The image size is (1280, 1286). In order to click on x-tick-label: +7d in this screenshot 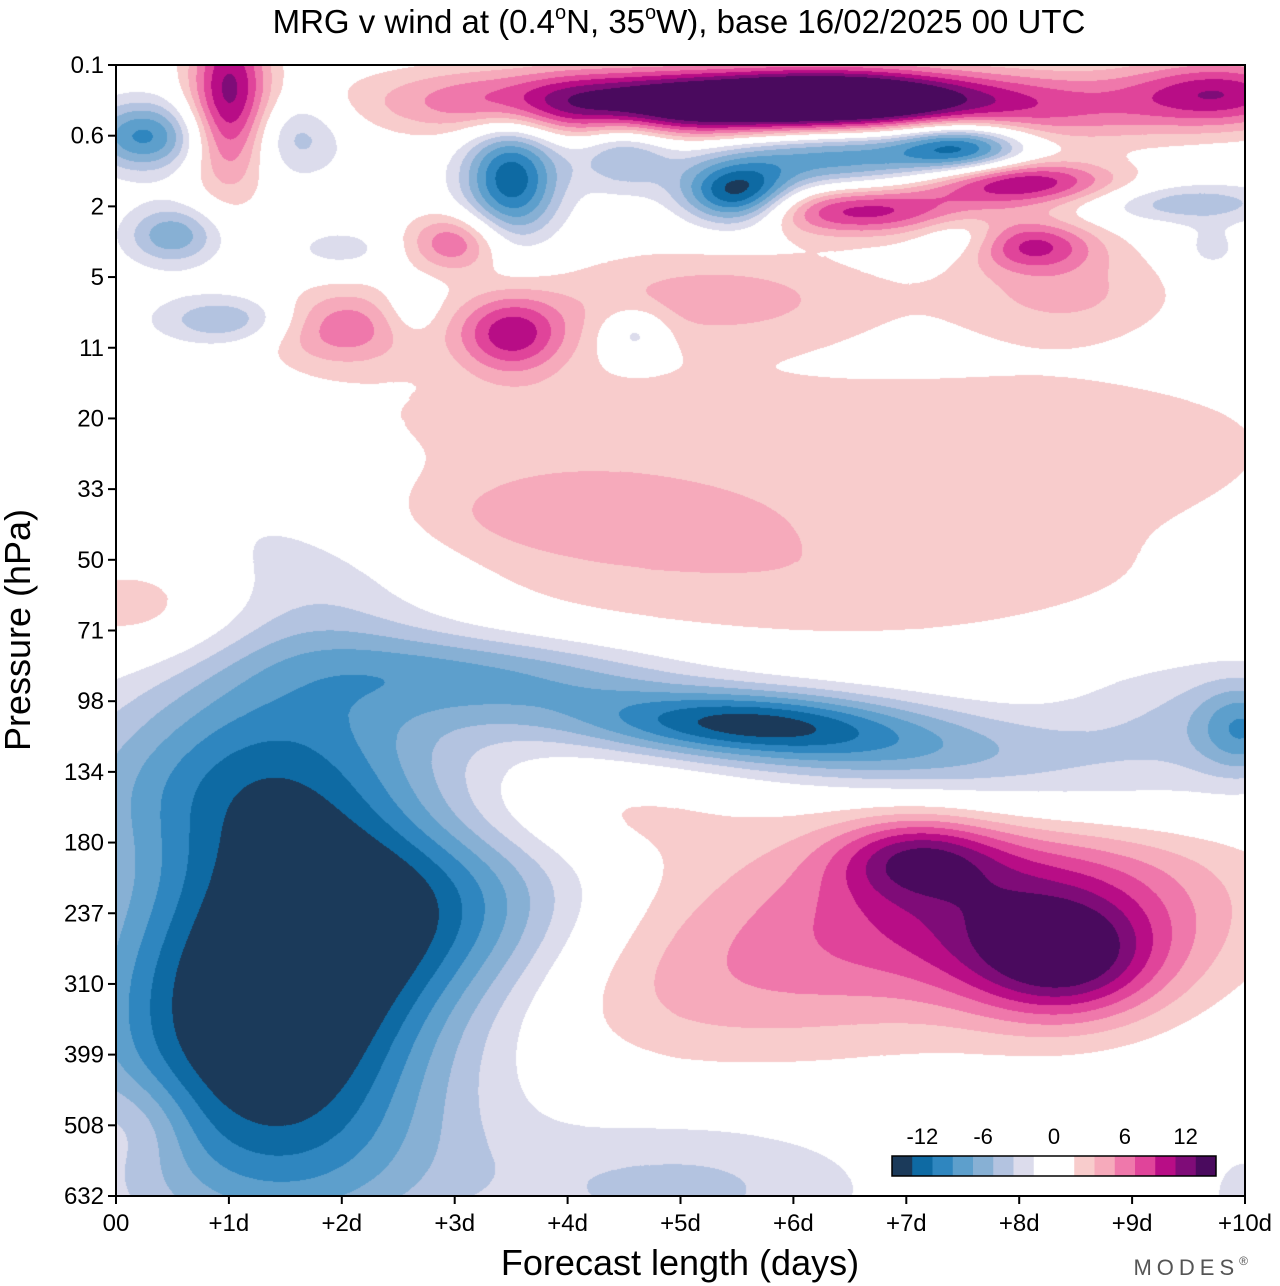, I will do `click(906, 1223)`.